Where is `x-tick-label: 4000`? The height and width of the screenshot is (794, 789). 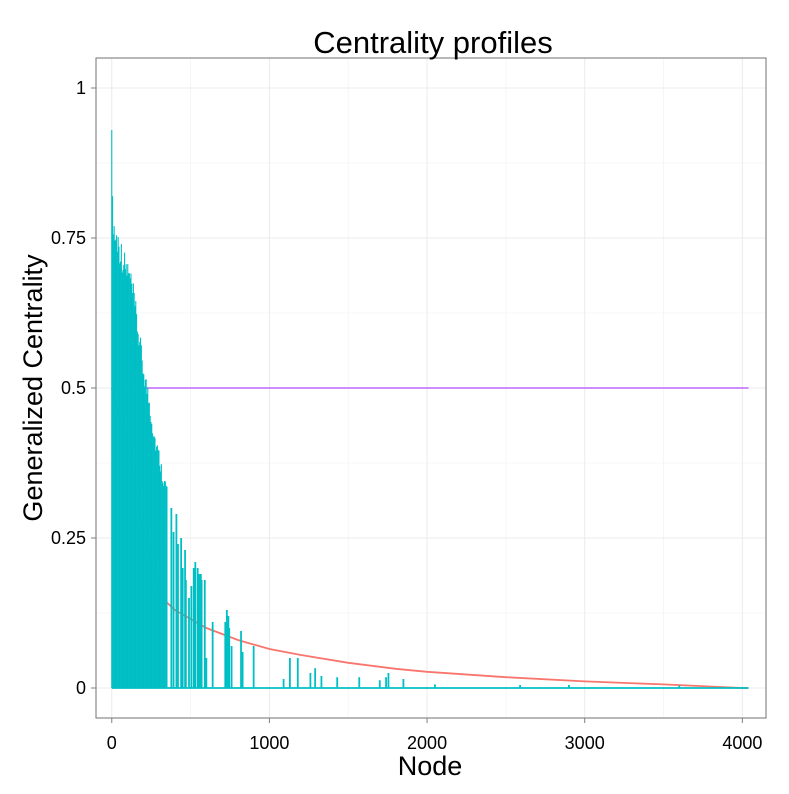
x-tick-label: 4000 is located at coordinates (742, 743).